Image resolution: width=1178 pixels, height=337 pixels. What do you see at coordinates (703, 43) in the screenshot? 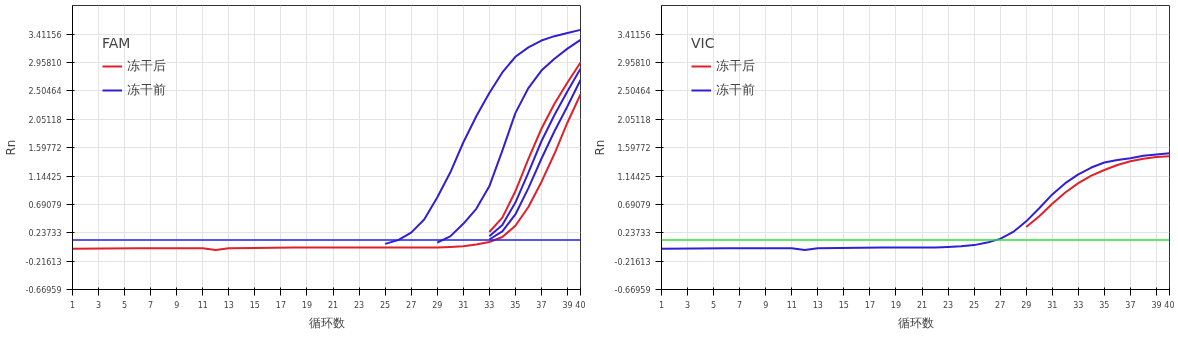
I see `legend-title: VIC` at bounding box center [703, 43].